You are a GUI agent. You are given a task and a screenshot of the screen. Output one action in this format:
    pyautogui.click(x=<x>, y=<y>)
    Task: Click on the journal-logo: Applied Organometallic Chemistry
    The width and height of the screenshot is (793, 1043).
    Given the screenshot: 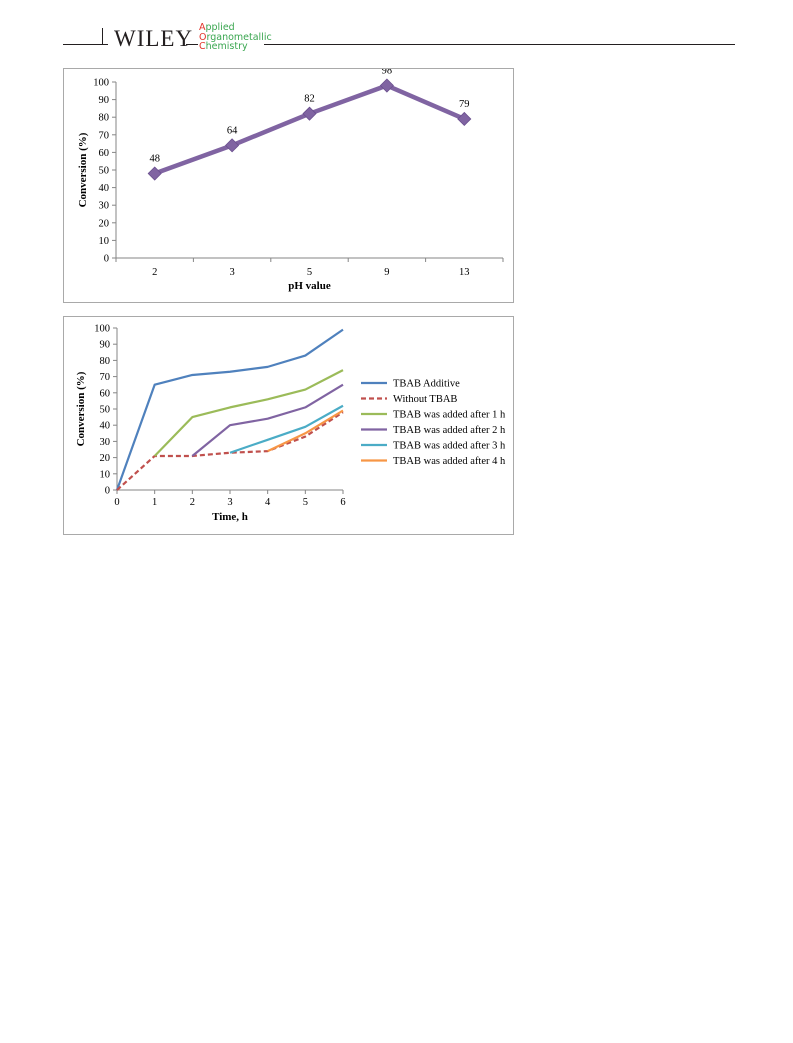 What is the action you would take?
    pyautogui.click(x=235, y=37)
    